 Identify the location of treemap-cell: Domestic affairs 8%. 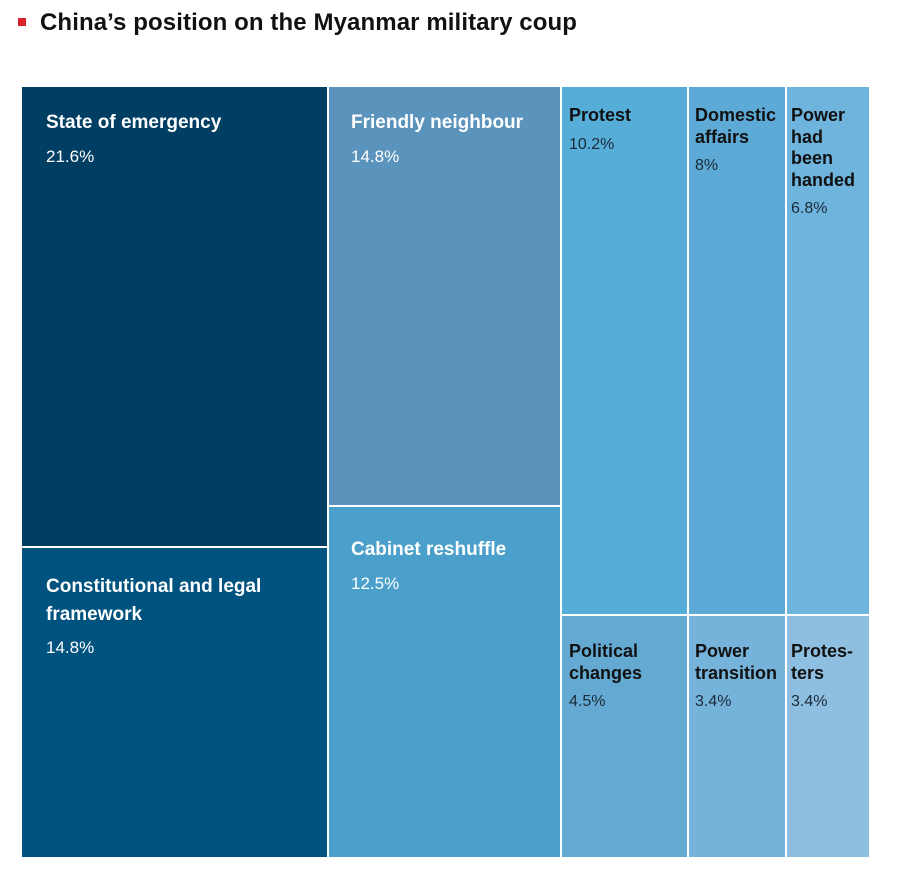
(737, 350).